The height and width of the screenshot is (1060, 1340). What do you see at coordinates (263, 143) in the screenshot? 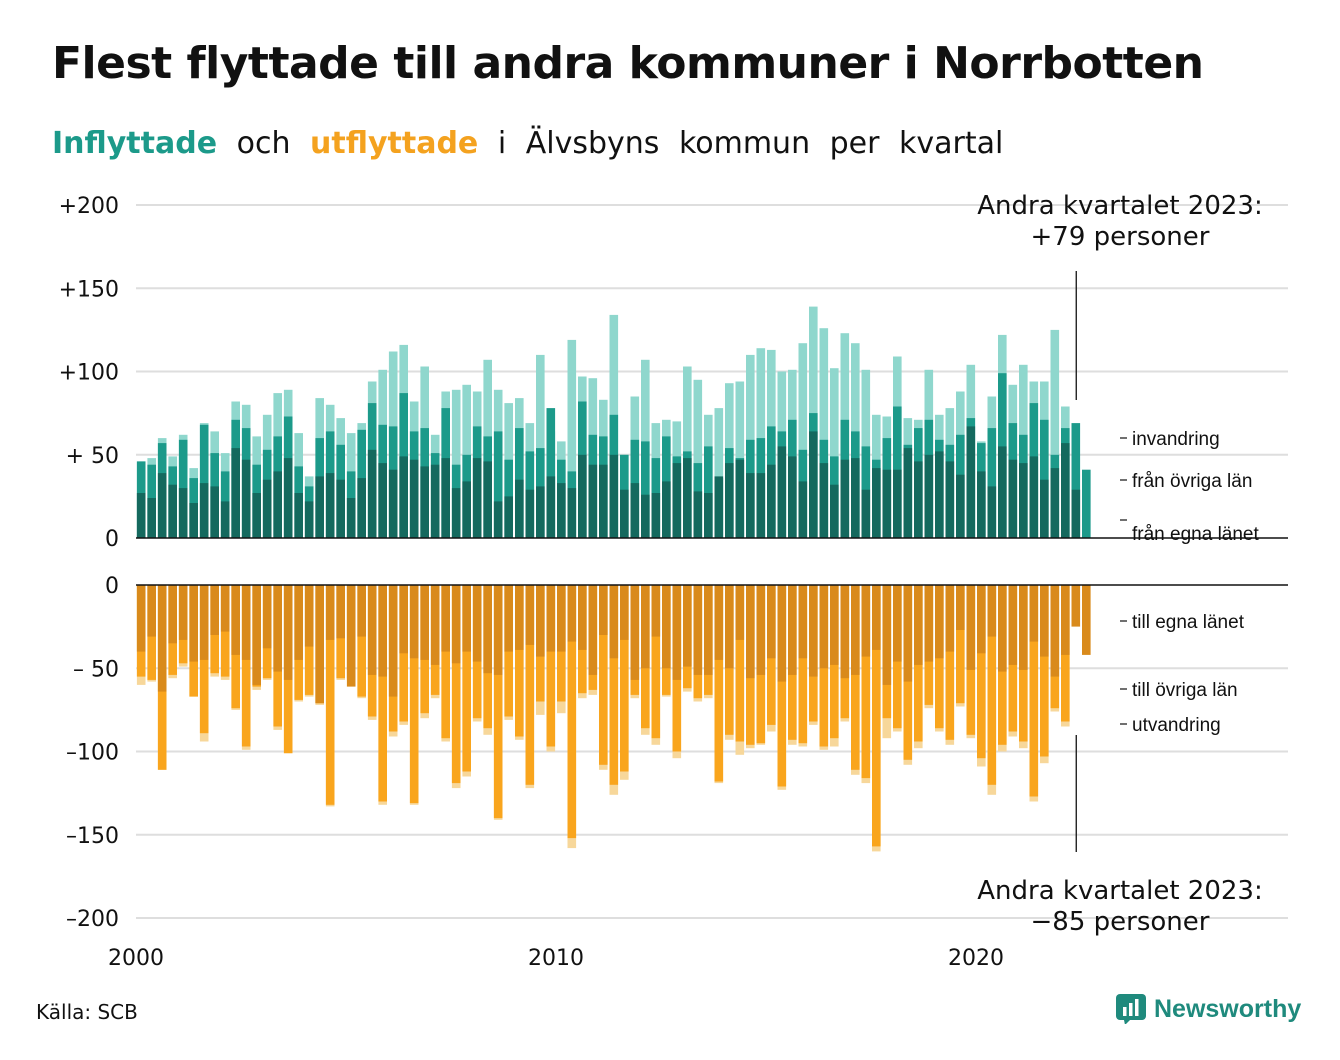
I see `subtitle-och: och` at bounding box center [263, 143].